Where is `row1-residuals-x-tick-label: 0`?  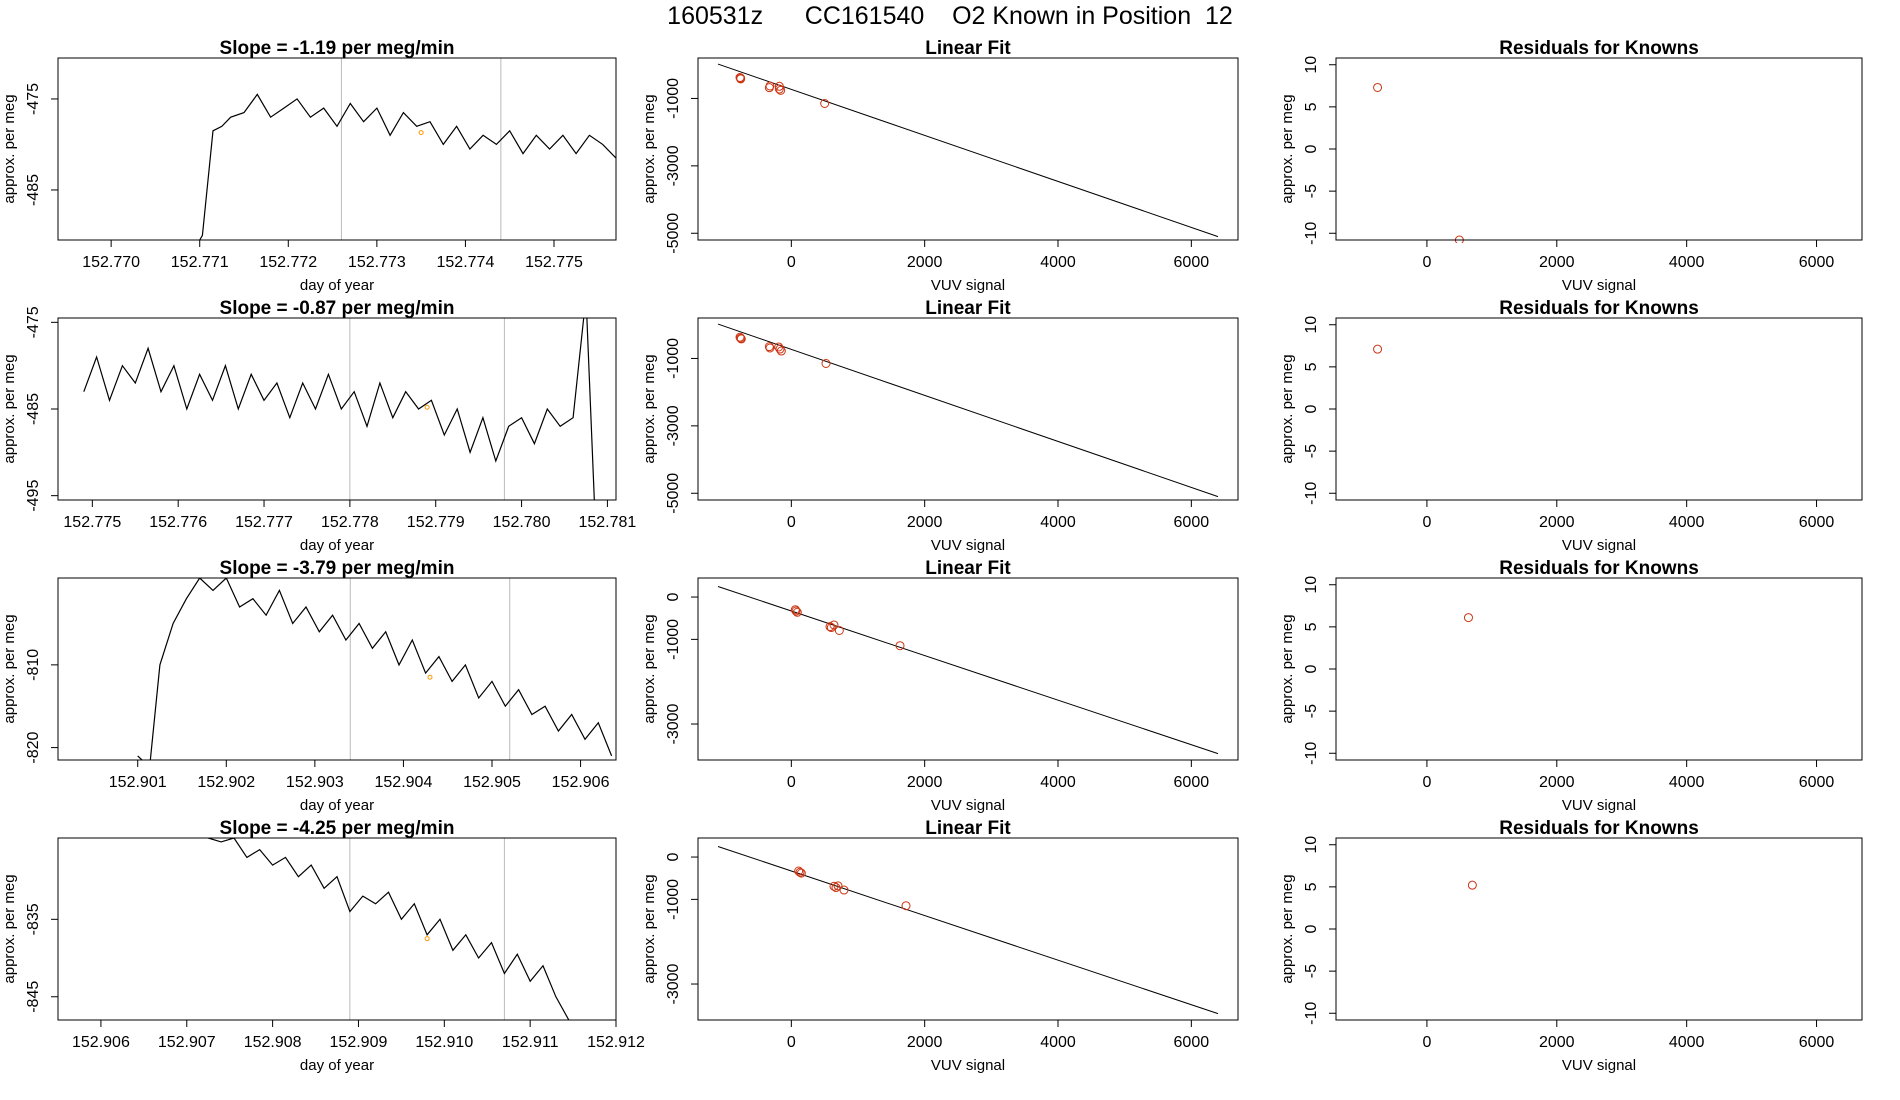 row1-residuals-x-tick-label: 0 is located at coordinates (1426, 262).